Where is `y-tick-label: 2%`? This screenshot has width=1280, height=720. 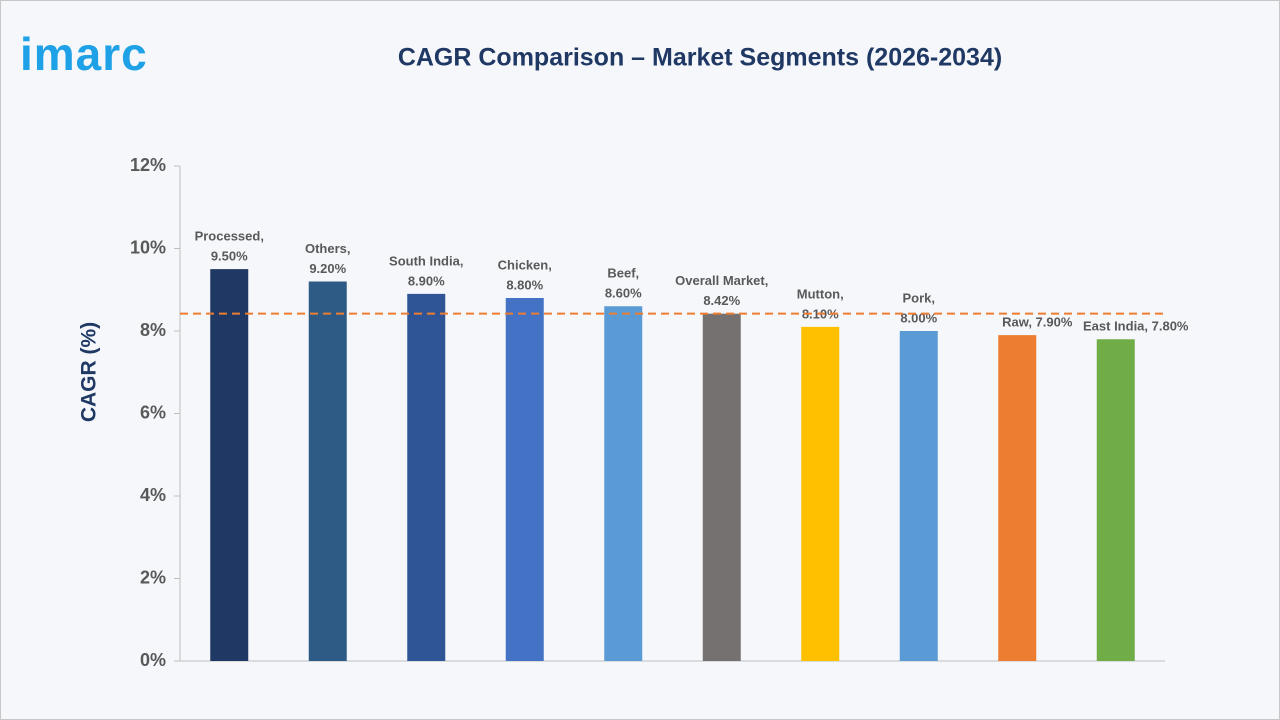 y-tick-label: 2% is located at coordinates (153, 577).